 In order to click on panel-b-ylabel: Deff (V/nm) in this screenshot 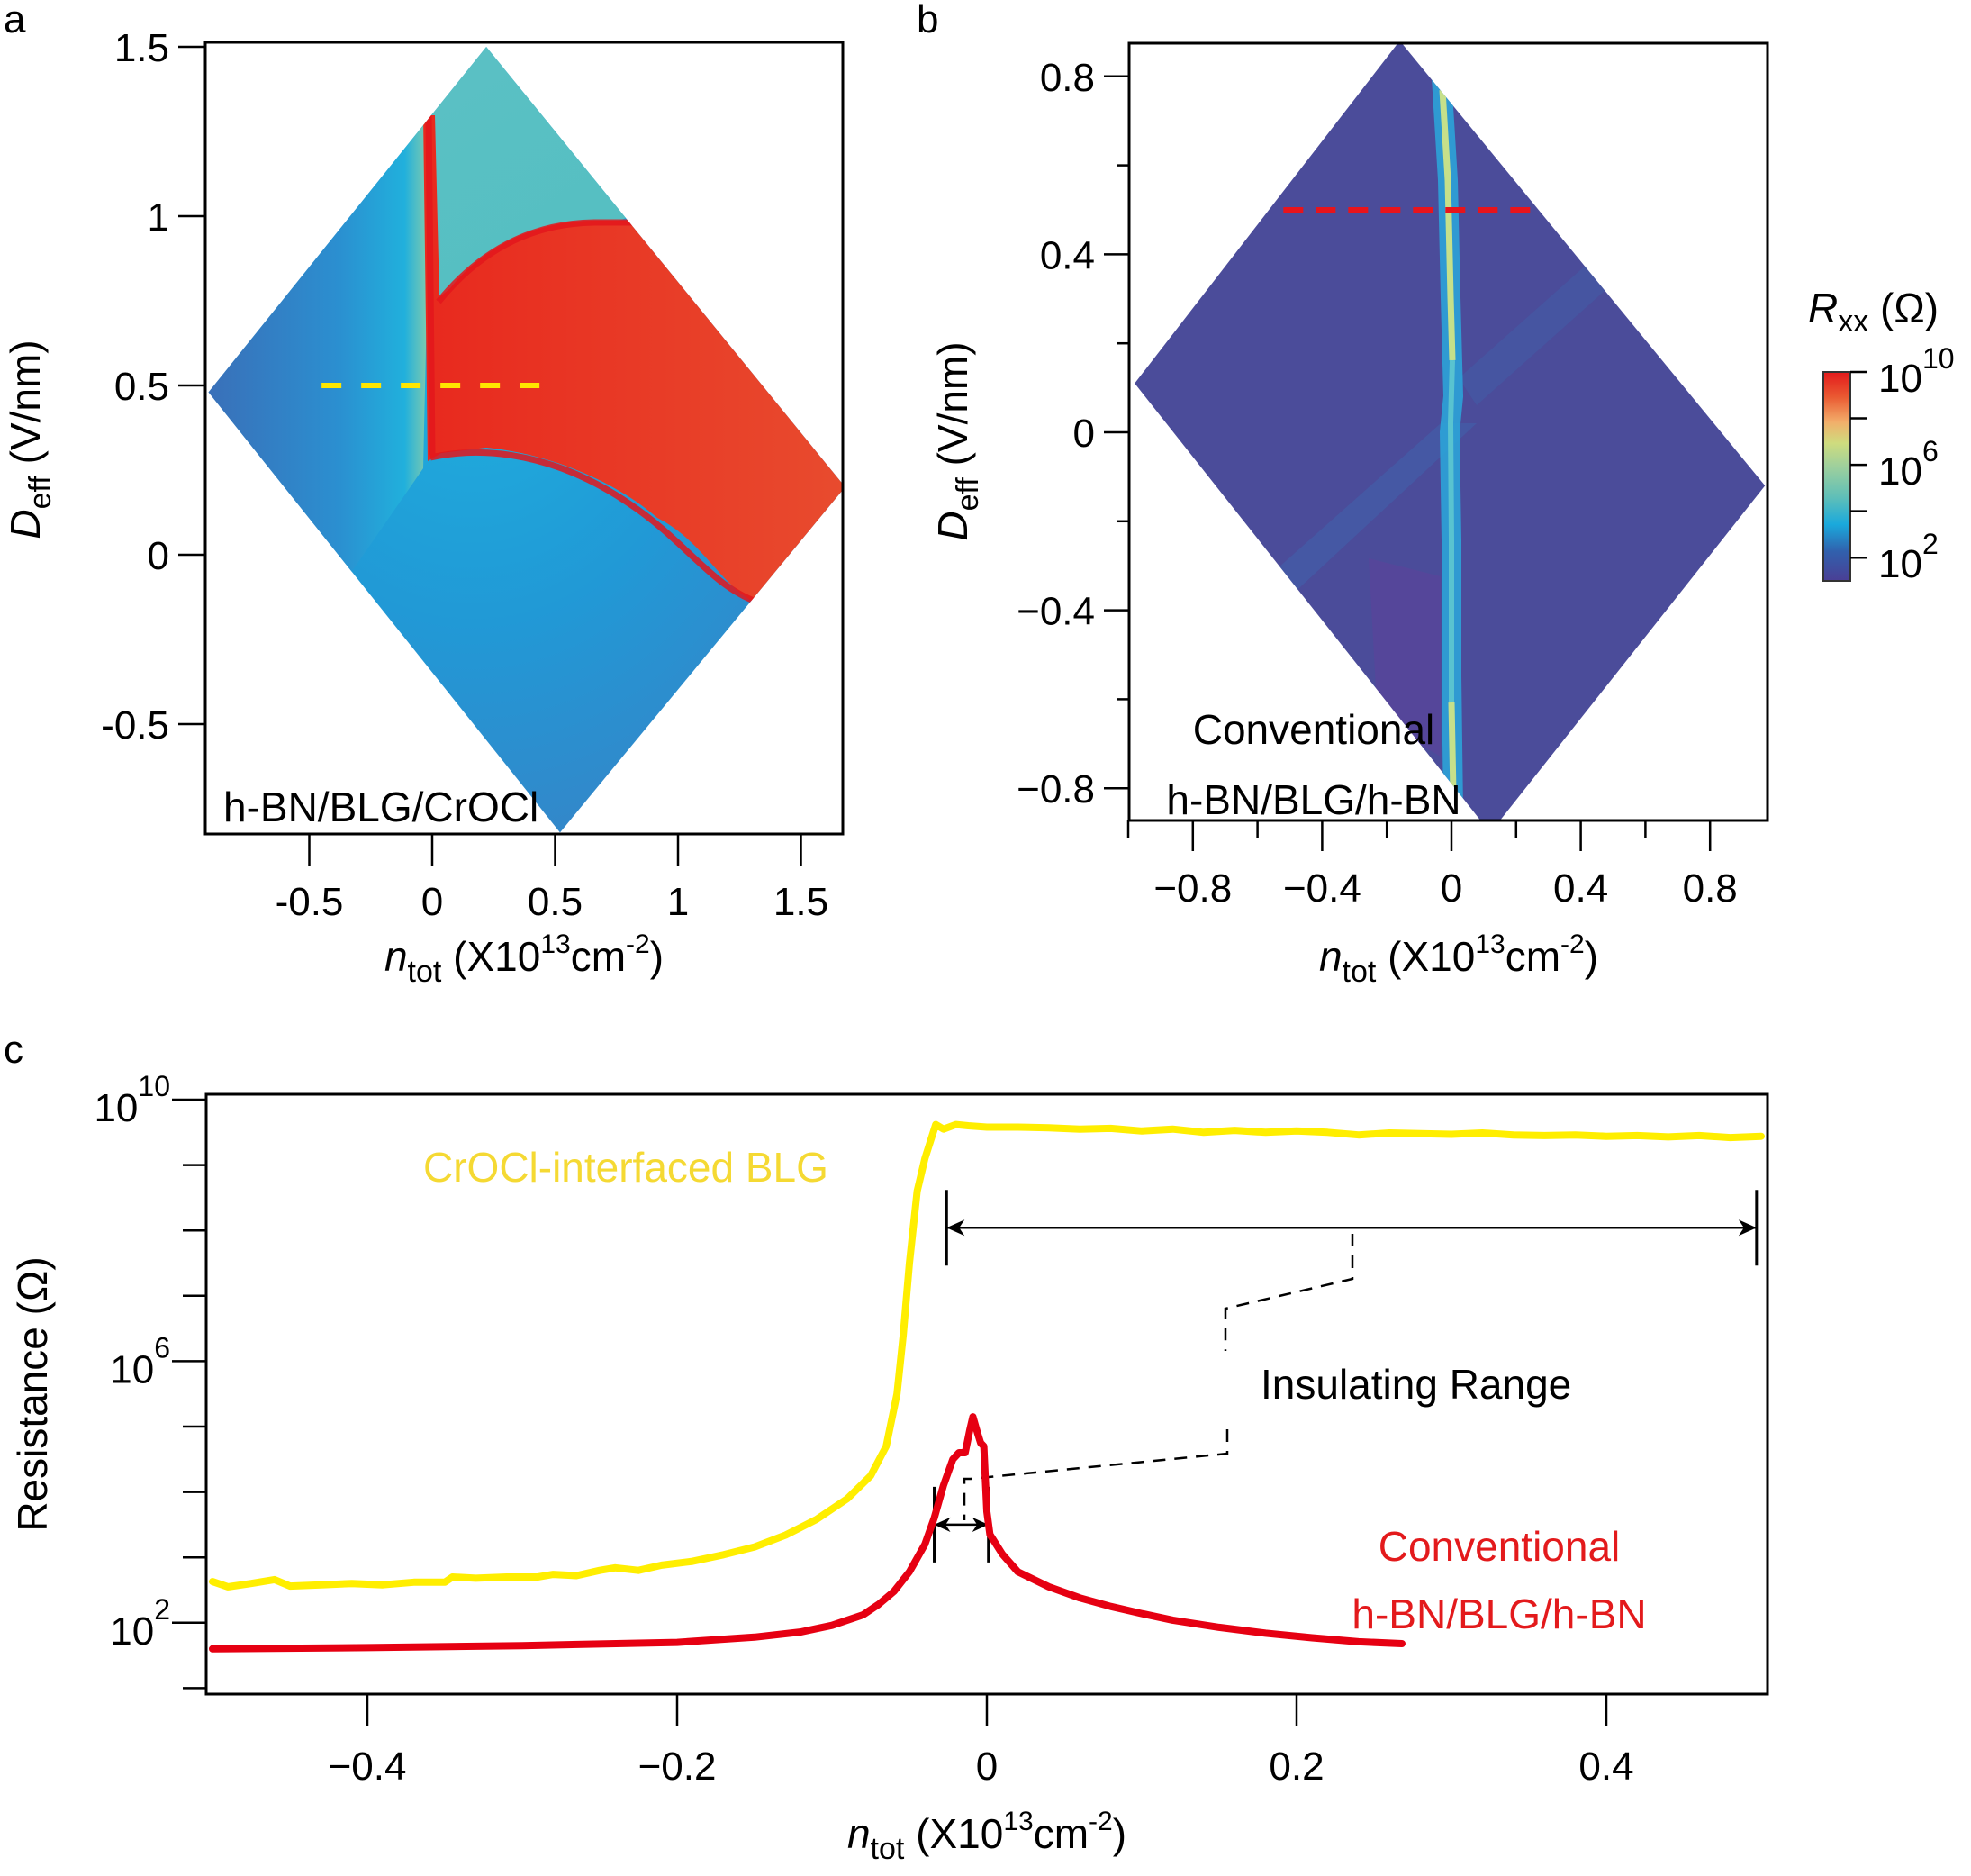, I will do `click(957, 440)`.